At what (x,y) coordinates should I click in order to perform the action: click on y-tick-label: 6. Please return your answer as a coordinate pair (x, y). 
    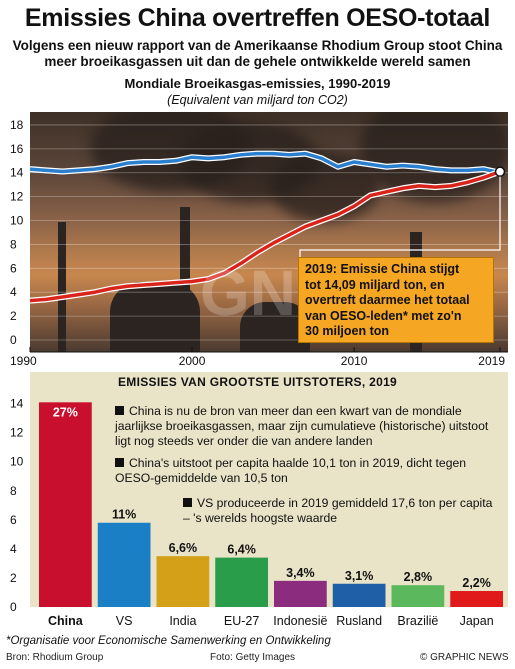
    Looking at the image, I should click on (13, 268).